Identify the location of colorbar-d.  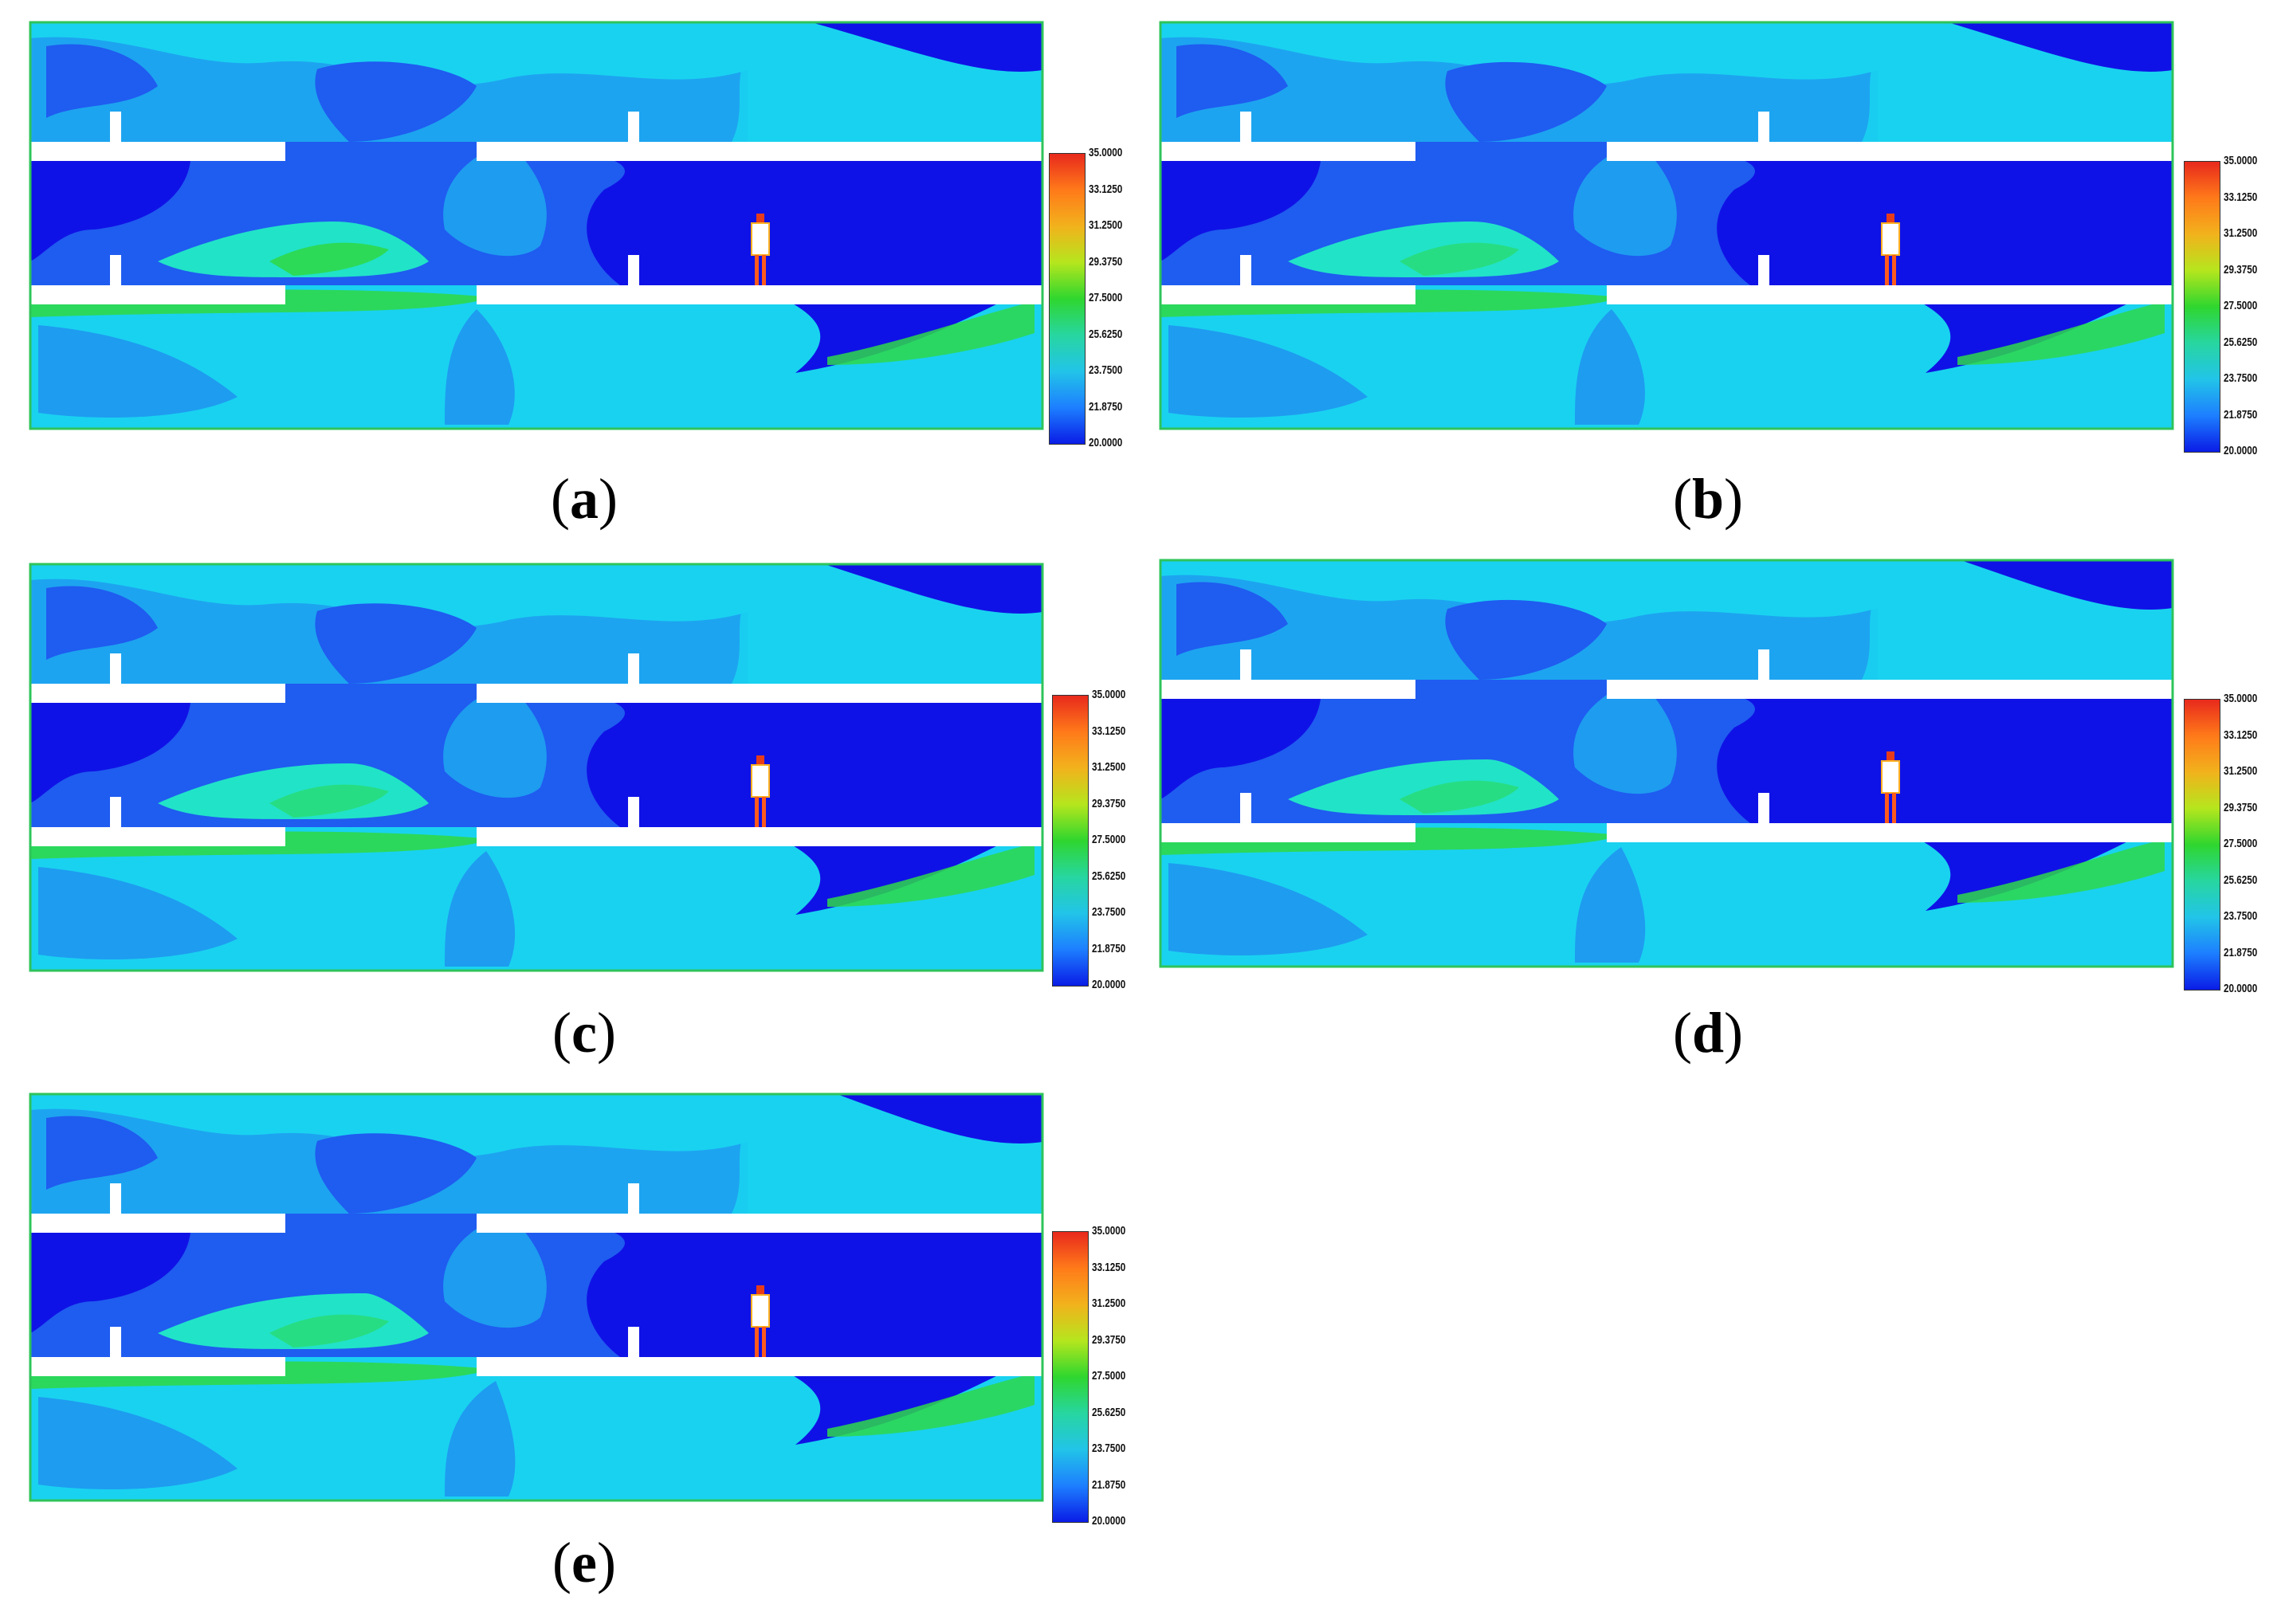
(2202, 844).